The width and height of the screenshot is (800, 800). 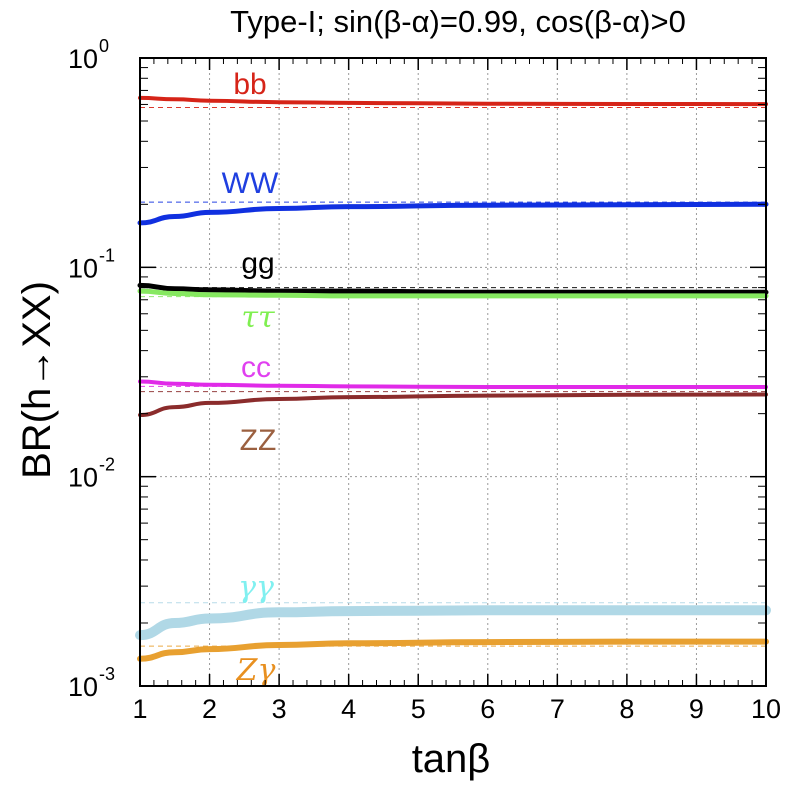 I want to click on x-tick-label: 4, so click(x=348, y=709).